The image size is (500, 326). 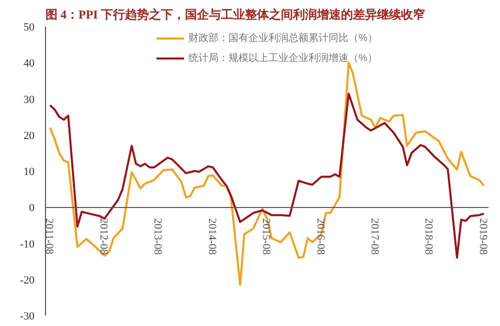 I want to click on x-tick-label: 2016-08, so click(x=320, y=237).